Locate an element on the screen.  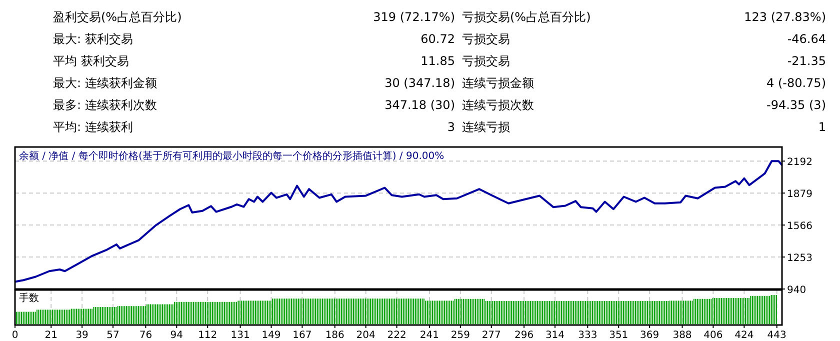
x-tick-label: 186 is located at coordinates (334, 335).